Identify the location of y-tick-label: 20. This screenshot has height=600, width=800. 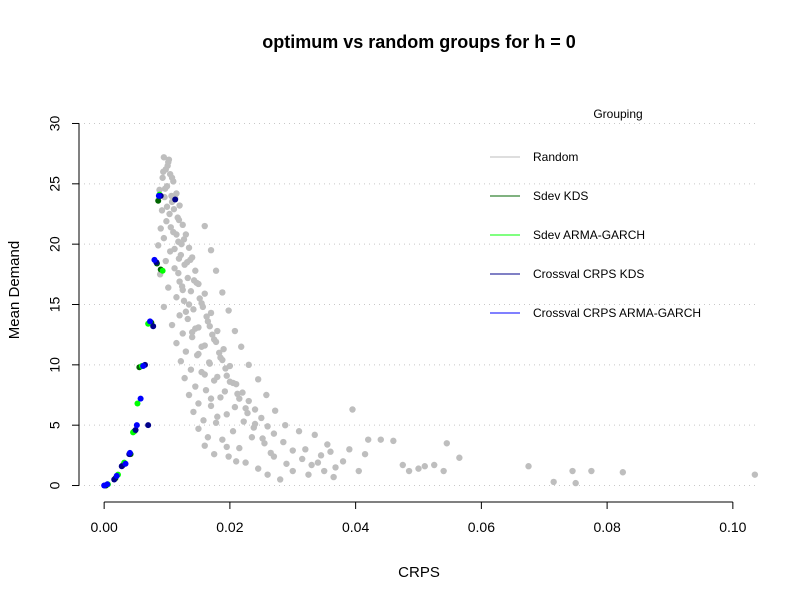
(55, 244).